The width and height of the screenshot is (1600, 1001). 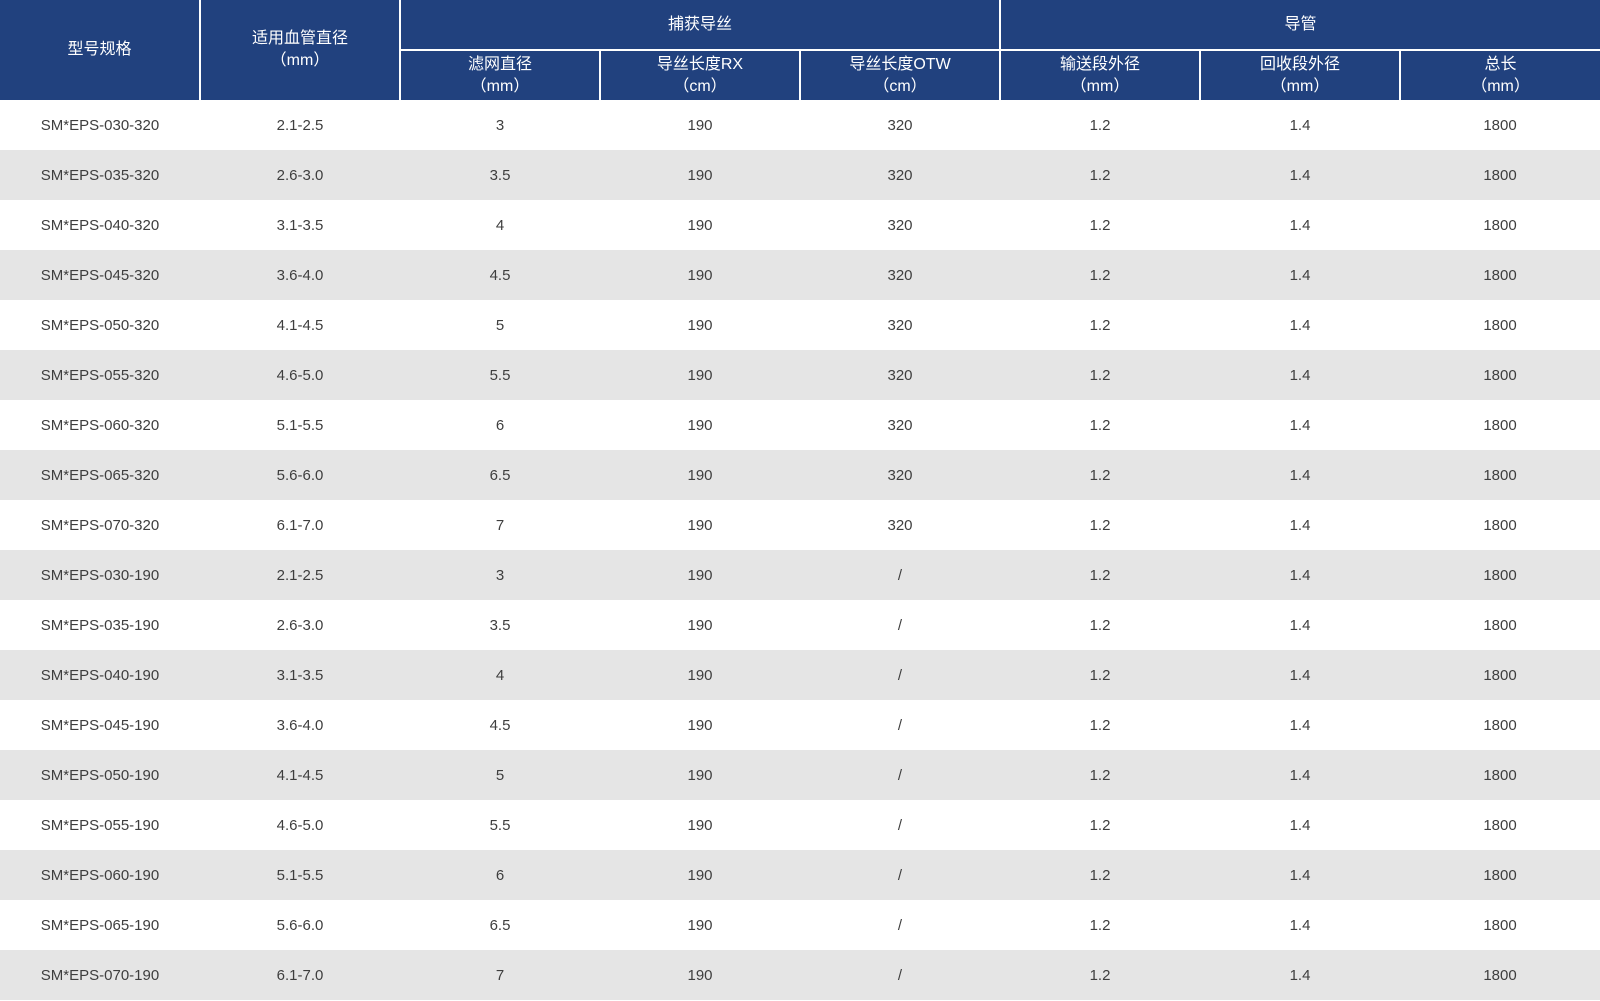 What do you see at coordinates (800, 575) in the screenshot?
I see `table-row: SM*EPS-030-190 2.1-2.5 3 190/1.2 1.4 1800` at bounding box center [800, 575].